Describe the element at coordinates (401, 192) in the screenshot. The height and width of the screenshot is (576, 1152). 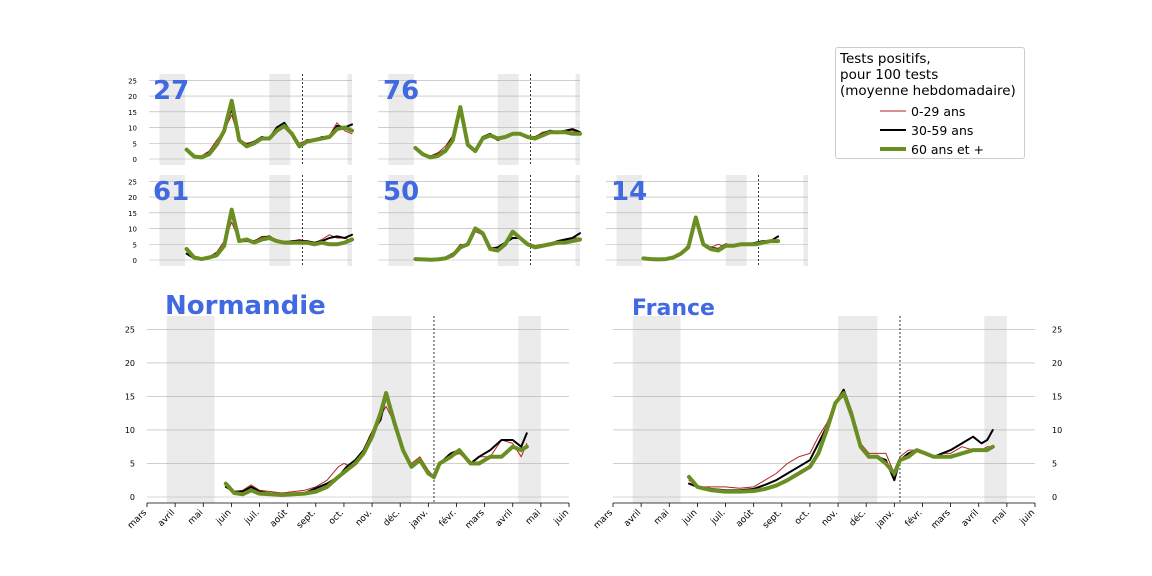
I see `panel-title-50: 50` at that location.